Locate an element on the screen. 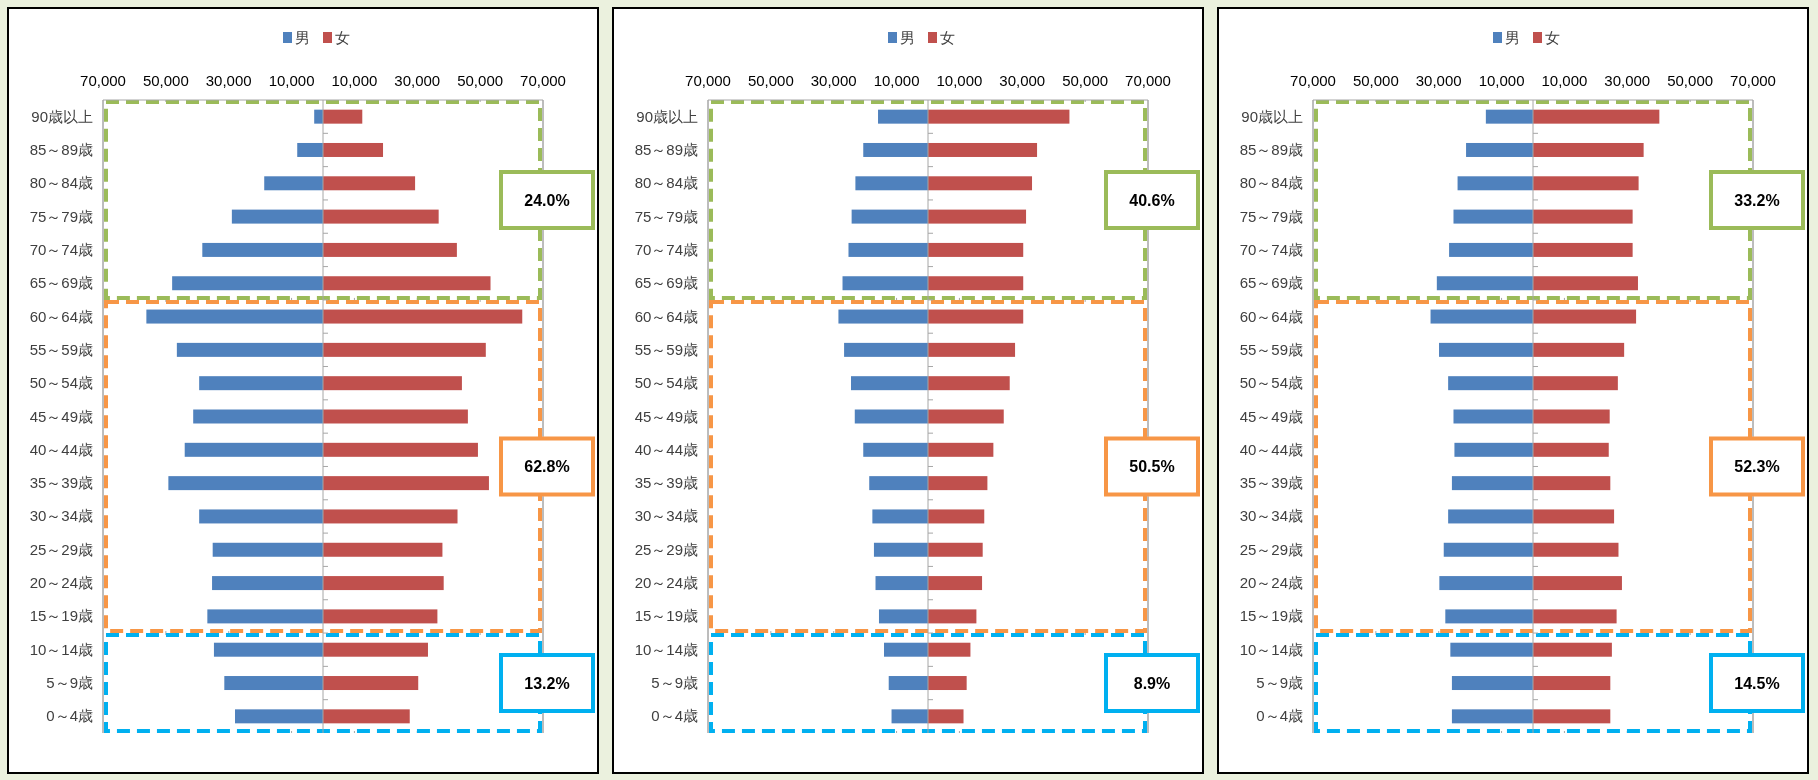 This screenshot has width=1818, height=780. y-tick-label: 50～54歳 is located at coordinates (666, 383).